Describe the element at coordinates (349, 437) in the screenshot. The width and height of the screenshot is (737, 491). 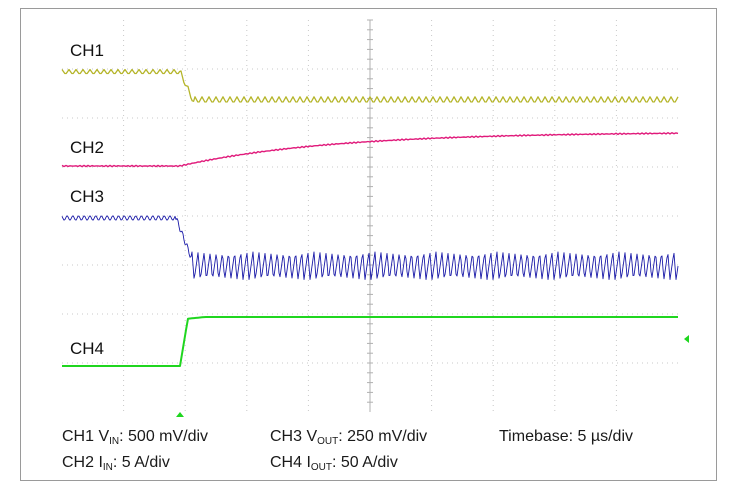
I see `ch3-caption: CH3 VOUT: 250 mV/div` at that location.